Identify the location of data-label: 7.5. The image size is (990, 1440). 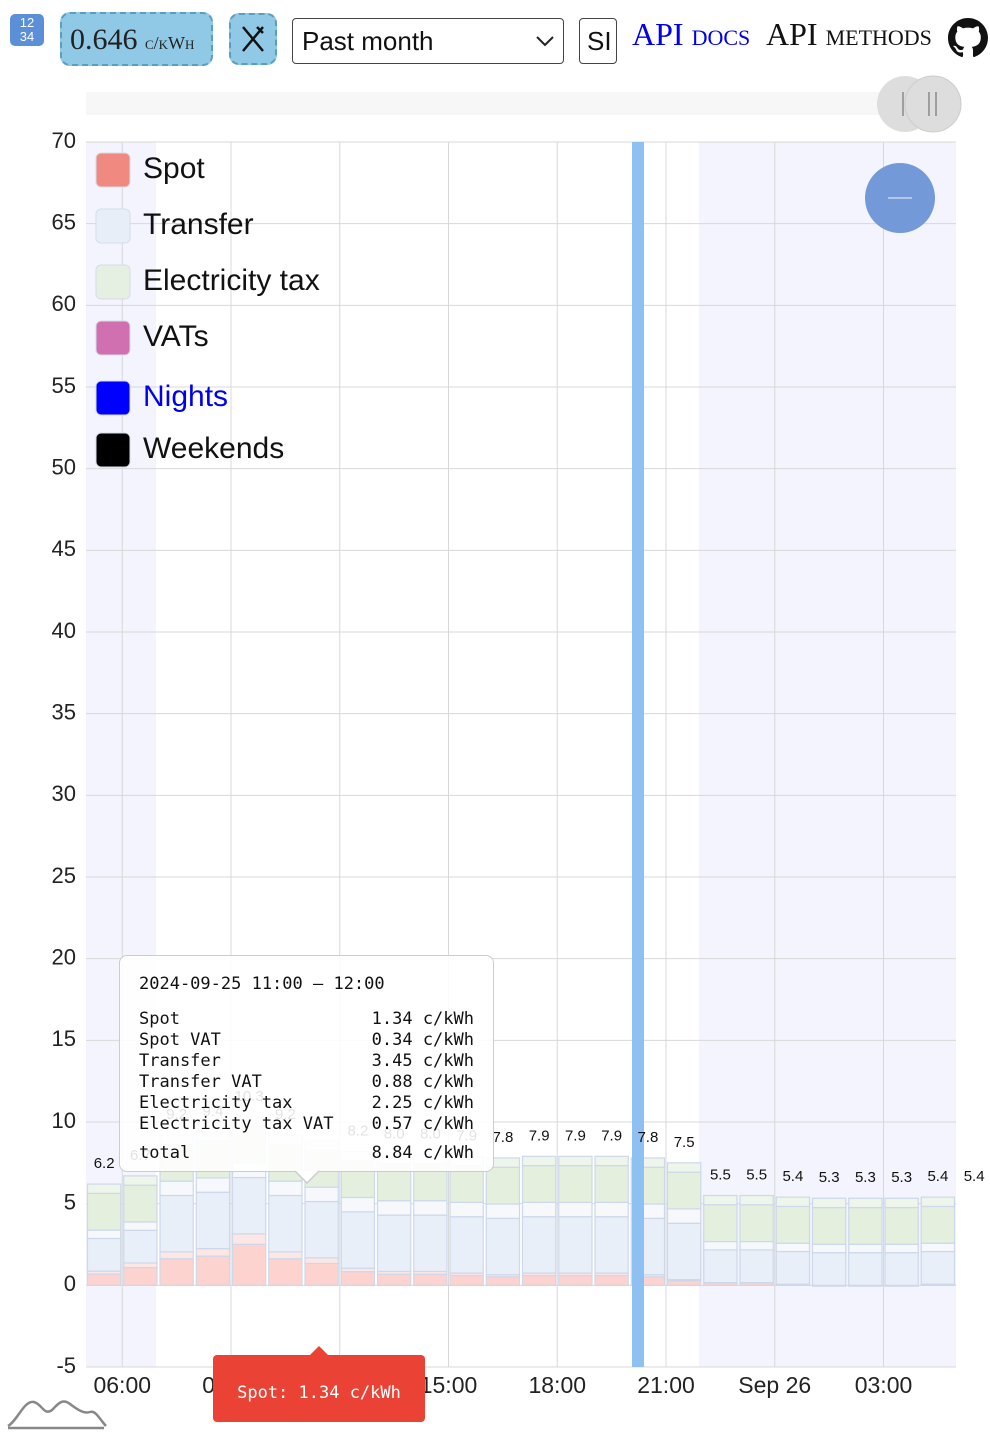
(684, 1142).